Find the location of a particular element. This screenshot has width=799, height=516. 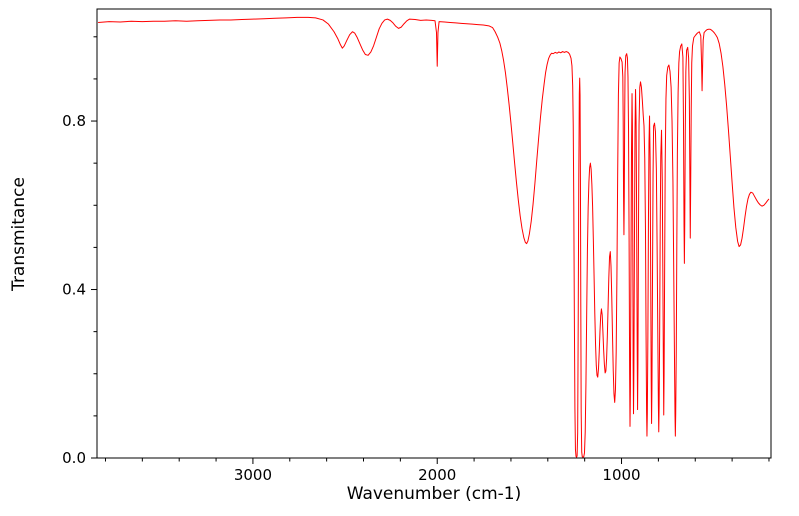

x-tick-label: 2000 is located at coordinates (437, 475).